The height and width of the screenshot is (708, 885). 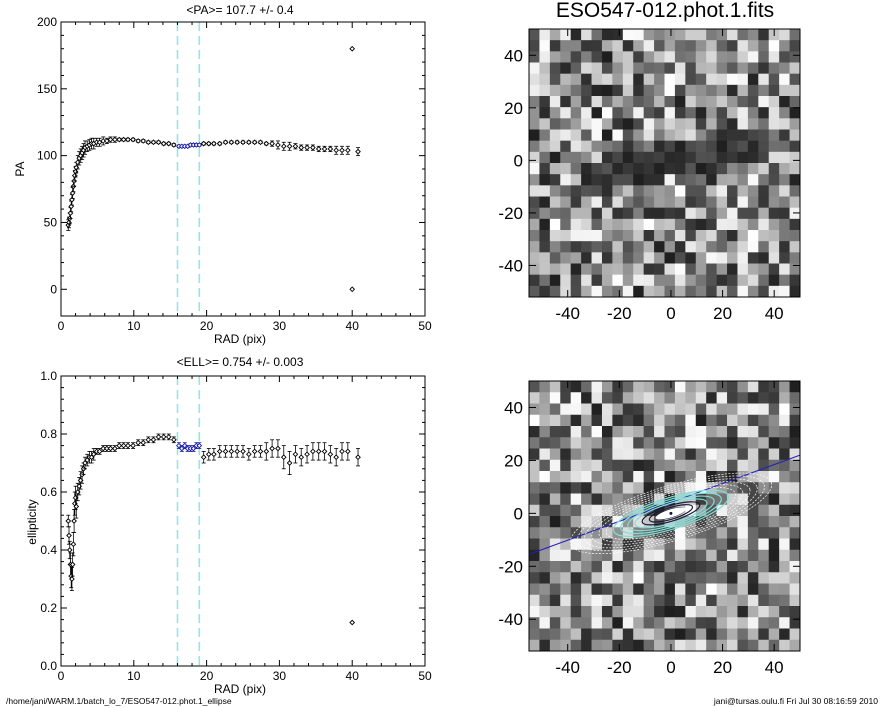 I want to click on y-tick-label: -40, so click(x=510, y=619).